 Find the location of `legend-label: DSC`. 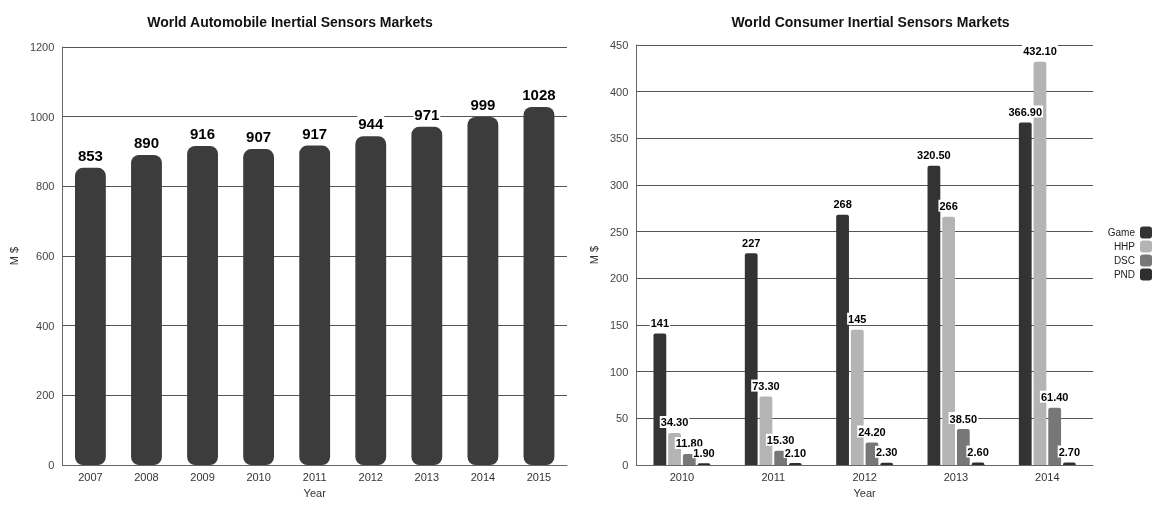

legend-label: DSC is located at coordinates (1124, 260).